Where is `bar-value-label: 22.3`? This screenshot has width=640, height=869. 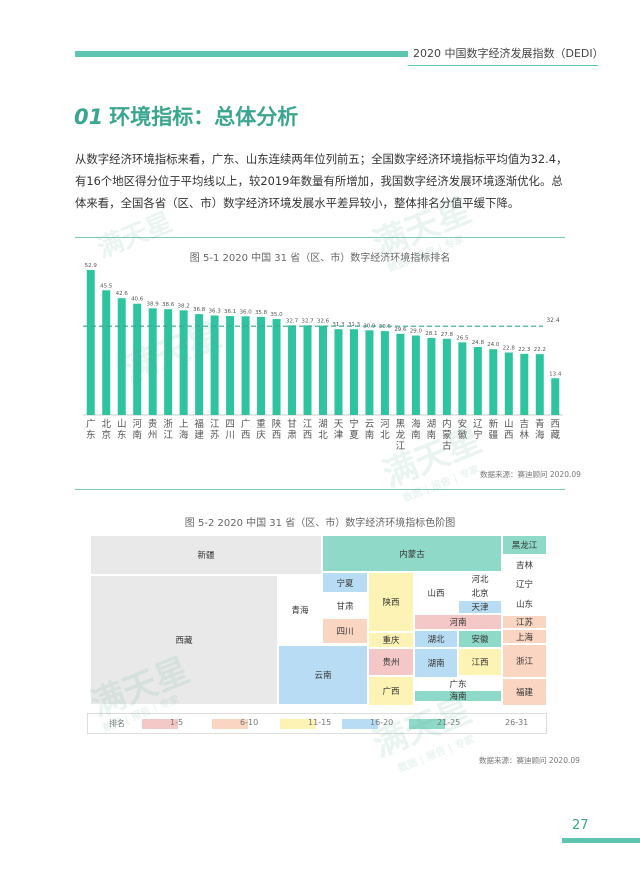
bar-value-label: 22.3 is located at coordinates (524, 350).